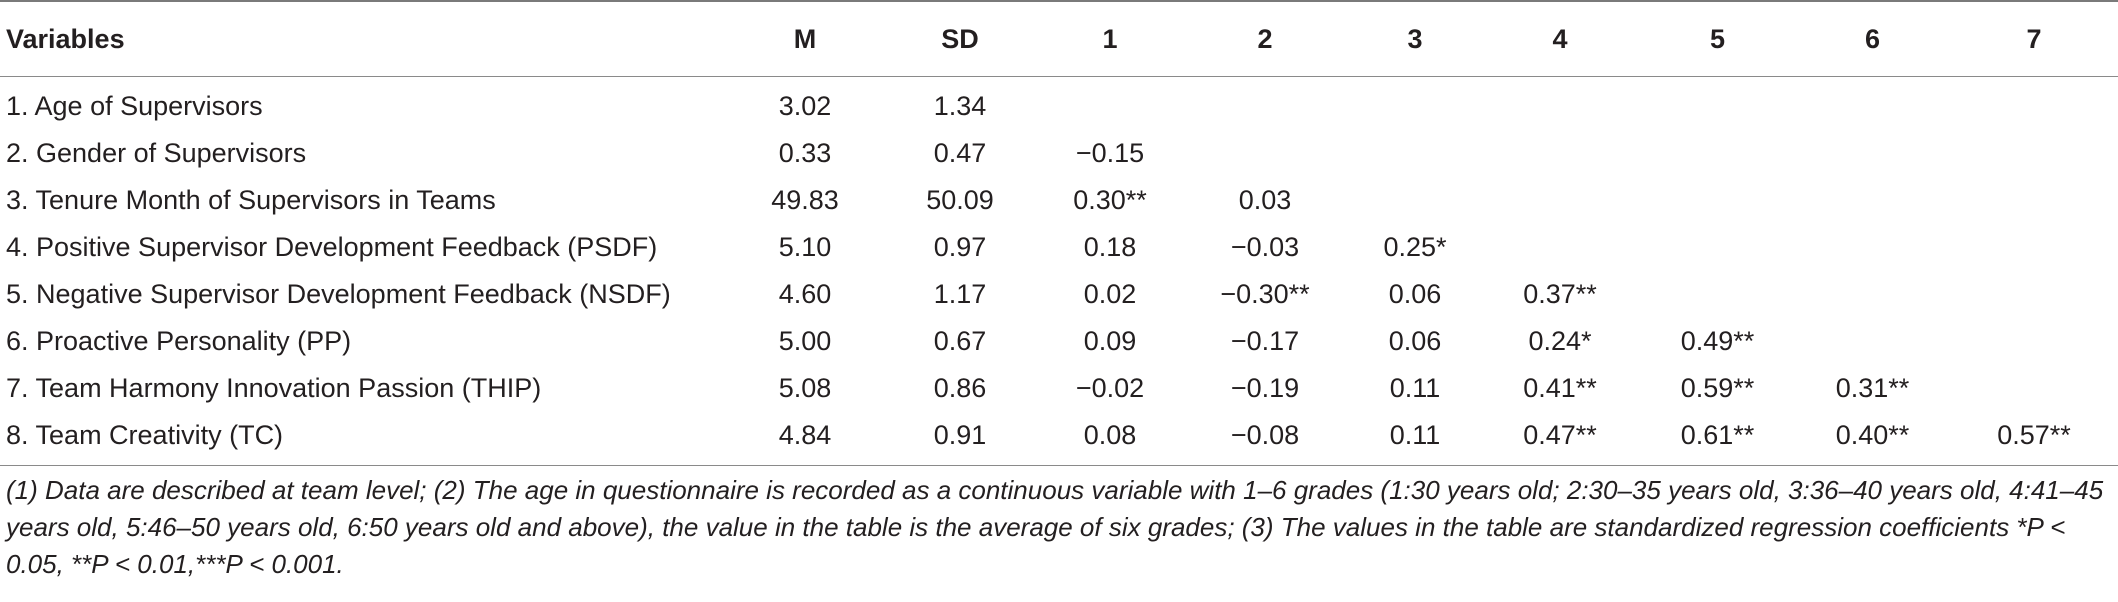 This screenshot has width=2118, height=602. What do you see at coordinates (1560, 388) in the screenshot?
I see `cell-4: 0.41**` at bounding box center [1560, 388].